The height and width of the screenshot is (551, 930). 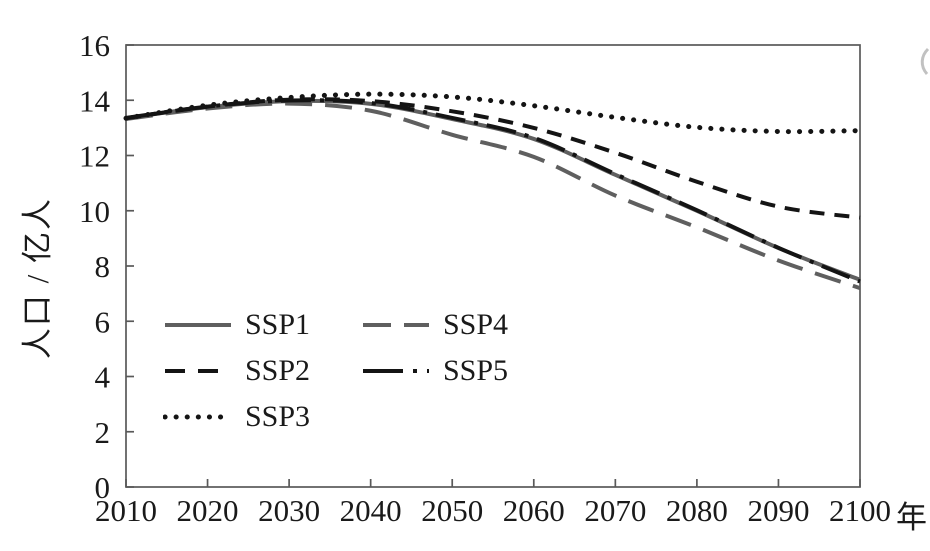 I want to click on x-axis-unit-label: 年, so click(x=911, y=517).